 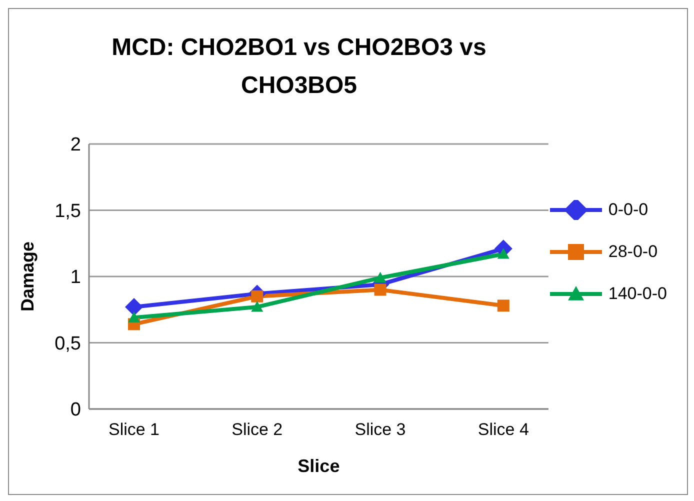 I want to click on legend-label: 140-0-0, so click(x=637, y=294).